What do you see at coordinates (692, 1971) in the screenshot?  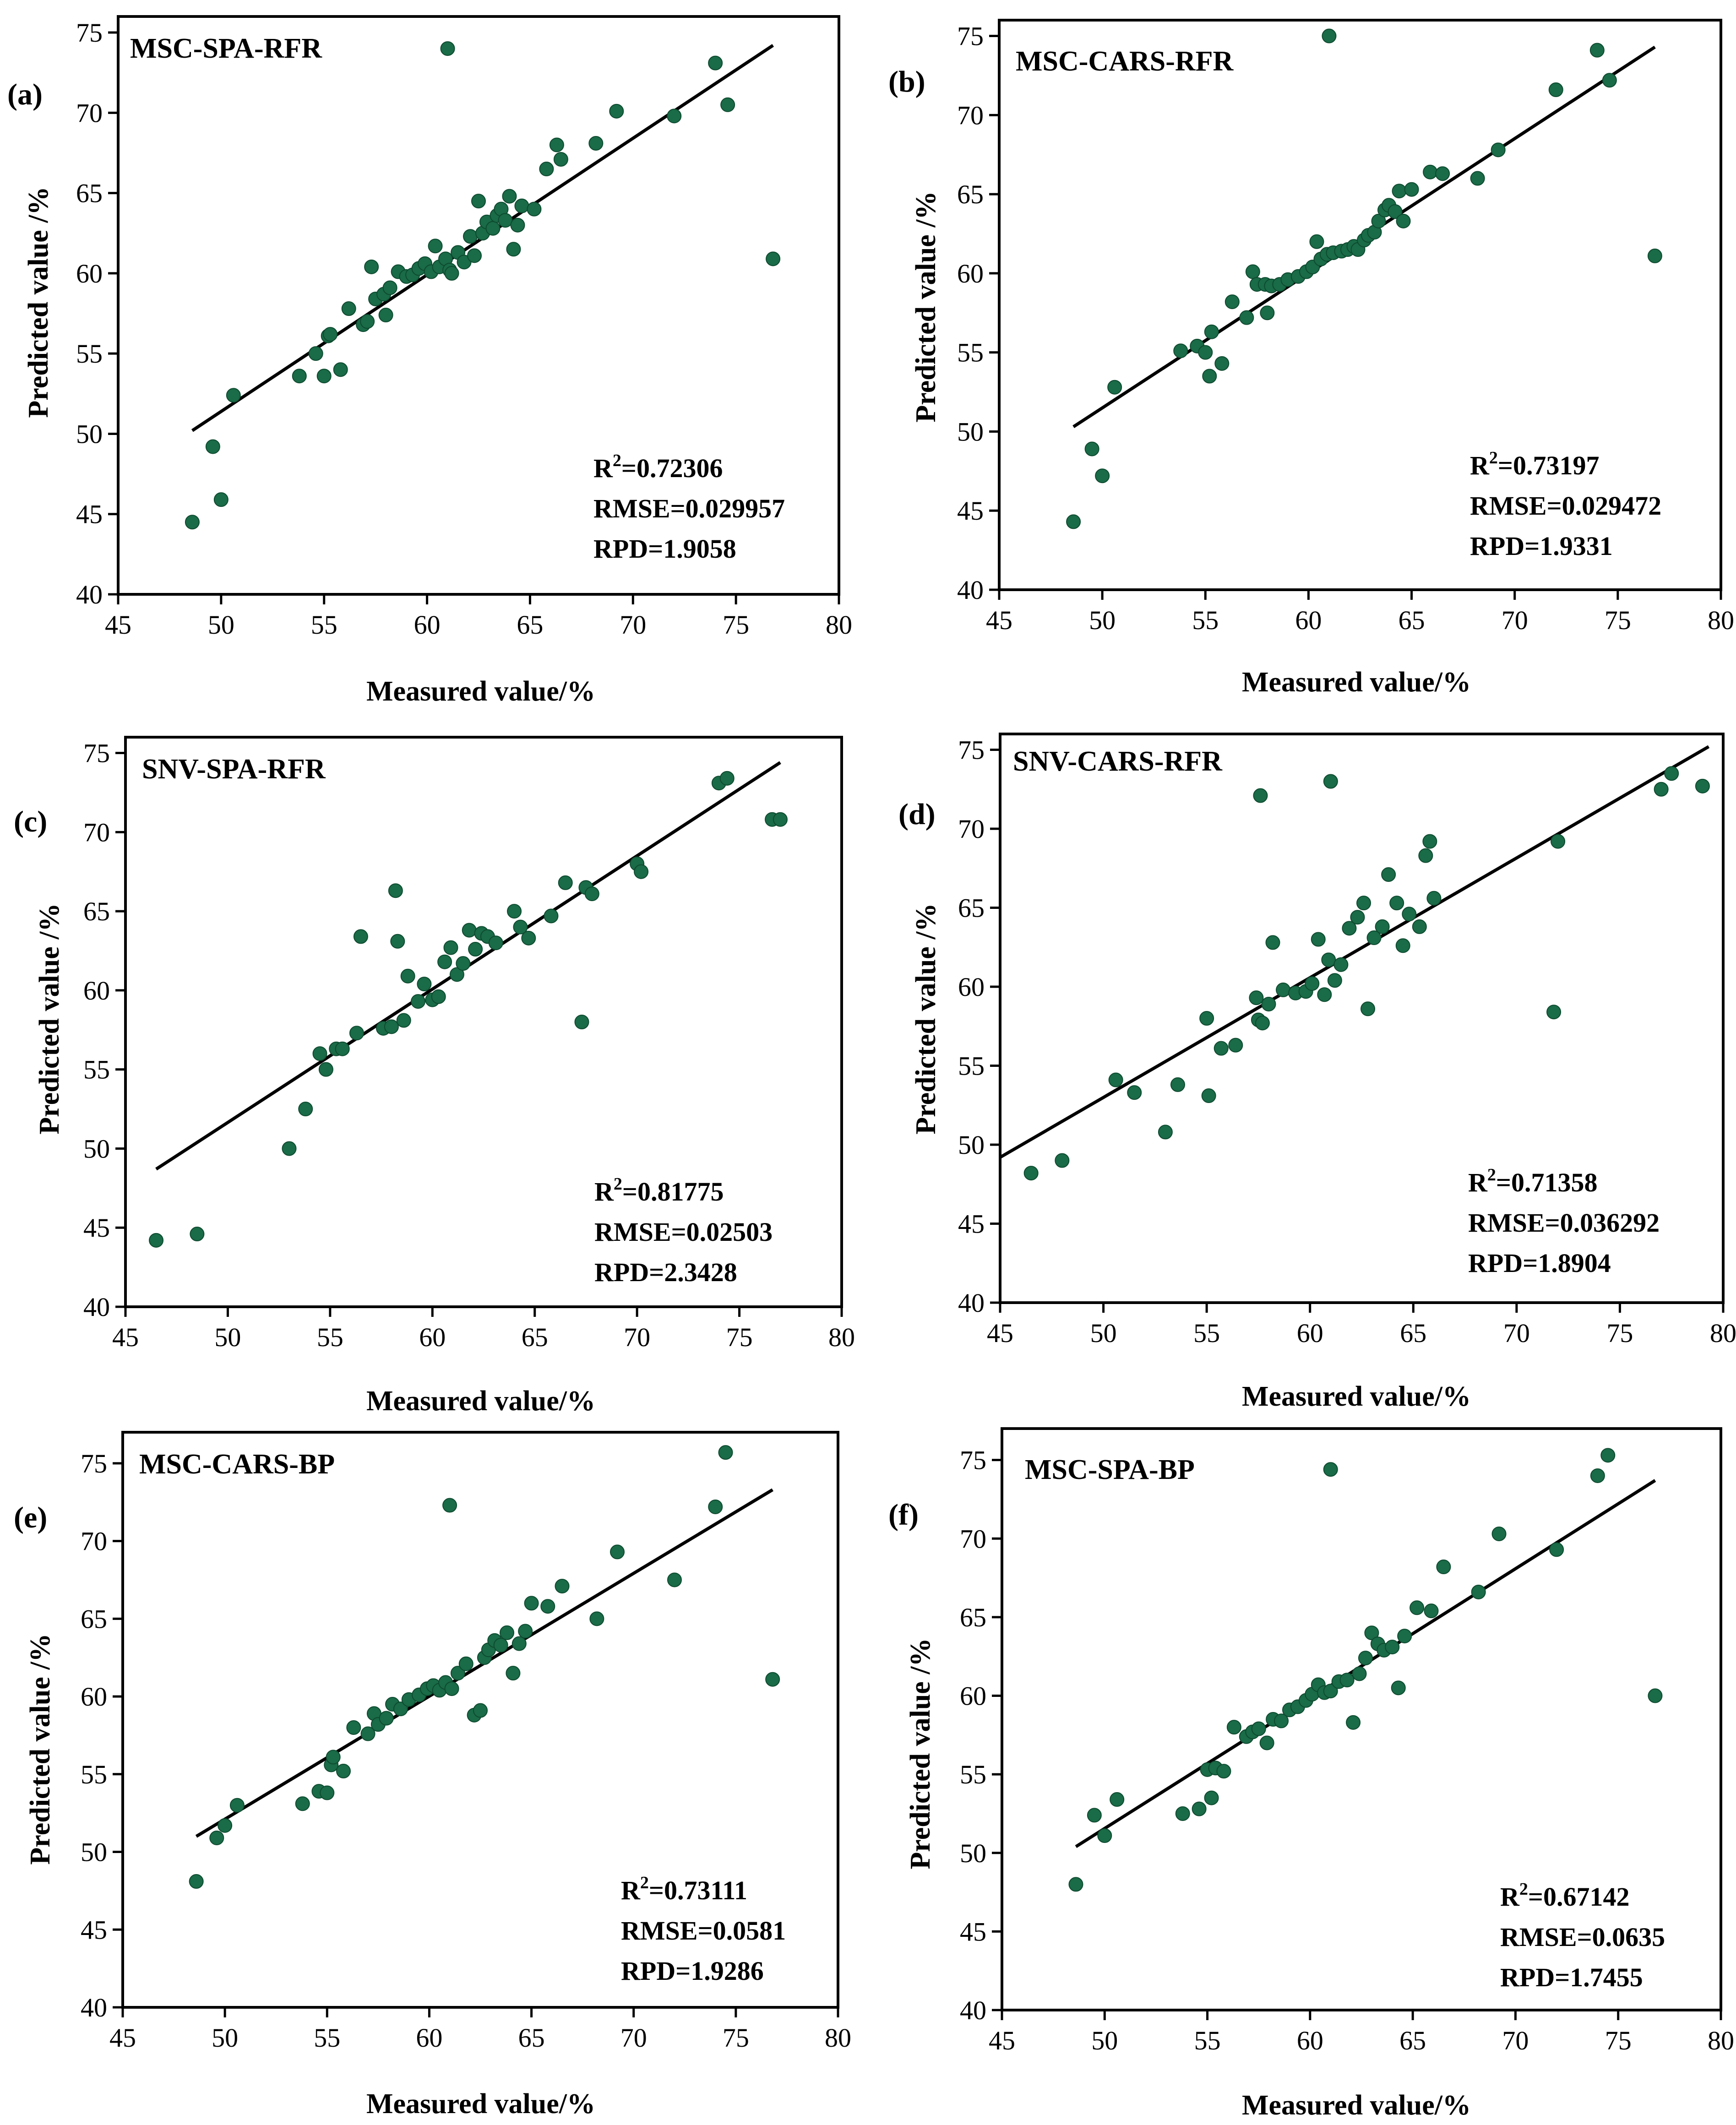 I see `stat-label: RPD=1.9286` at bounding box center [692, 1971].